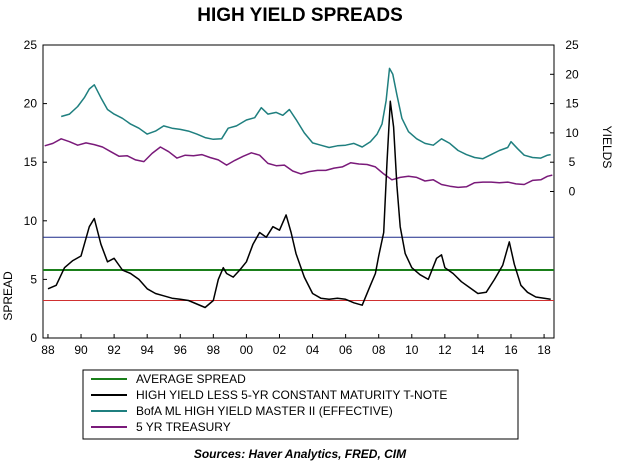 Image resolution: width=617 pixels, height=469 pixels. I want to click on left-tick-label-3: 15, so click(31, 162).